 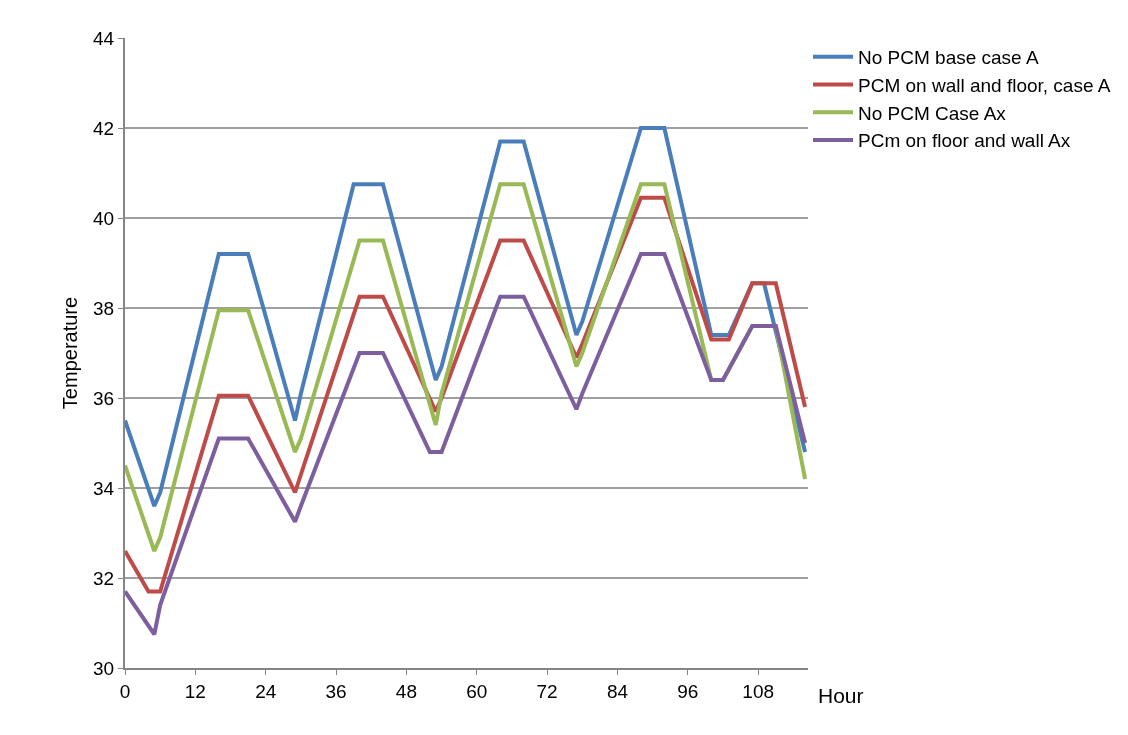 I want to click on y-tick-label: 32, so click(x=104, y=578).